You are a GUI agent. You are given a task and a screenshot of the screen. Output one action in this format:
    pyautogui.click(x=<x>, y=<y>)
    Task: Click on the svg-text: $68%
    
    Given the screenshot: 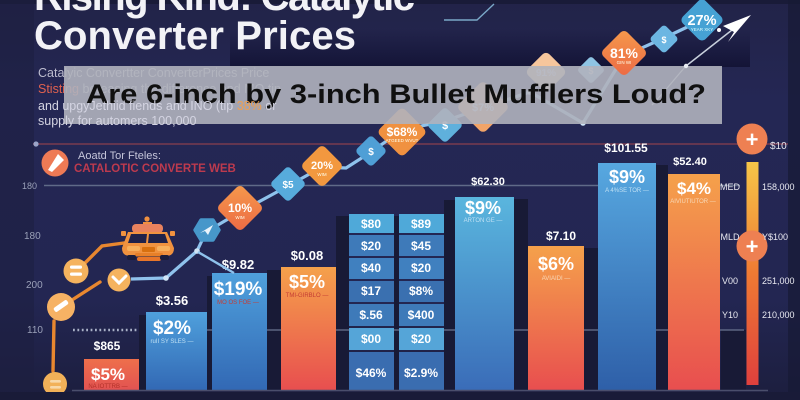 What is the action you would take?
    pyautogui.click(x=402, y=132)
    